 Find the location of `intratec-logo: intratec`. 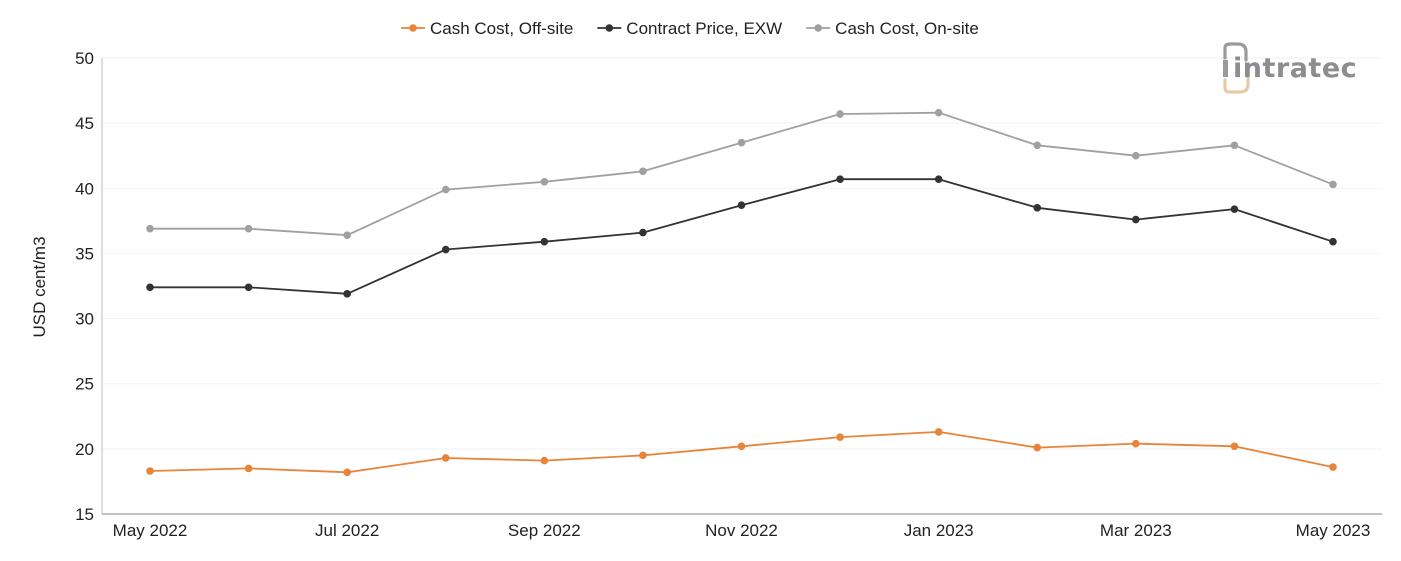

intratec-logo: intratec is located at coordinates (1290, 68).